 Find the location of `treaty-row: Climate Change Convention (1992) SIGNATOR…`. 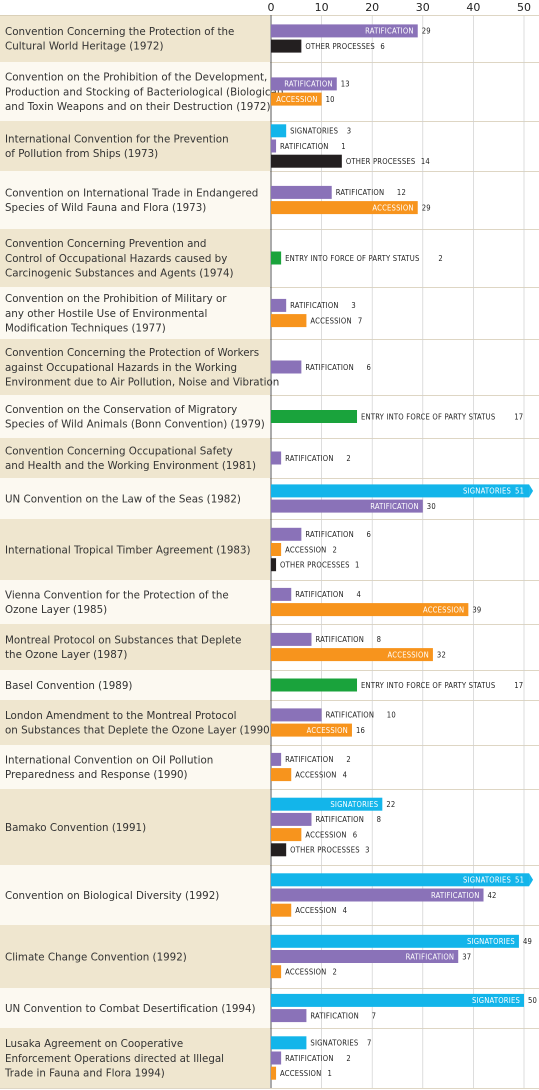

treaty-row: Climate Change Convention (1992) SIGNATOR… is located at coordinates (268, 956).